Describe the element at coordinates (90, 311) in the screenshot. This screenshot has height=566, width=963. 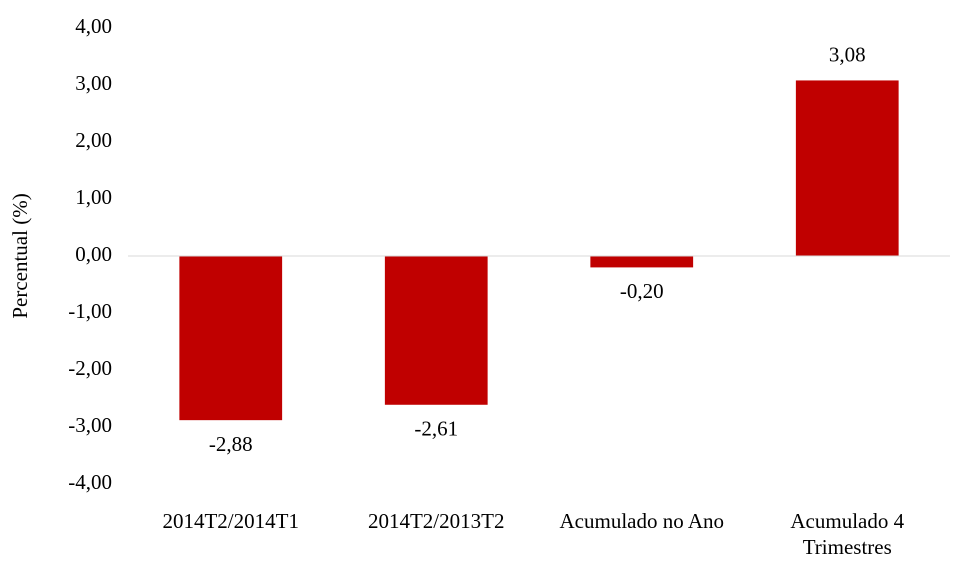
I see `y-tick-label: -1,00` at that location.